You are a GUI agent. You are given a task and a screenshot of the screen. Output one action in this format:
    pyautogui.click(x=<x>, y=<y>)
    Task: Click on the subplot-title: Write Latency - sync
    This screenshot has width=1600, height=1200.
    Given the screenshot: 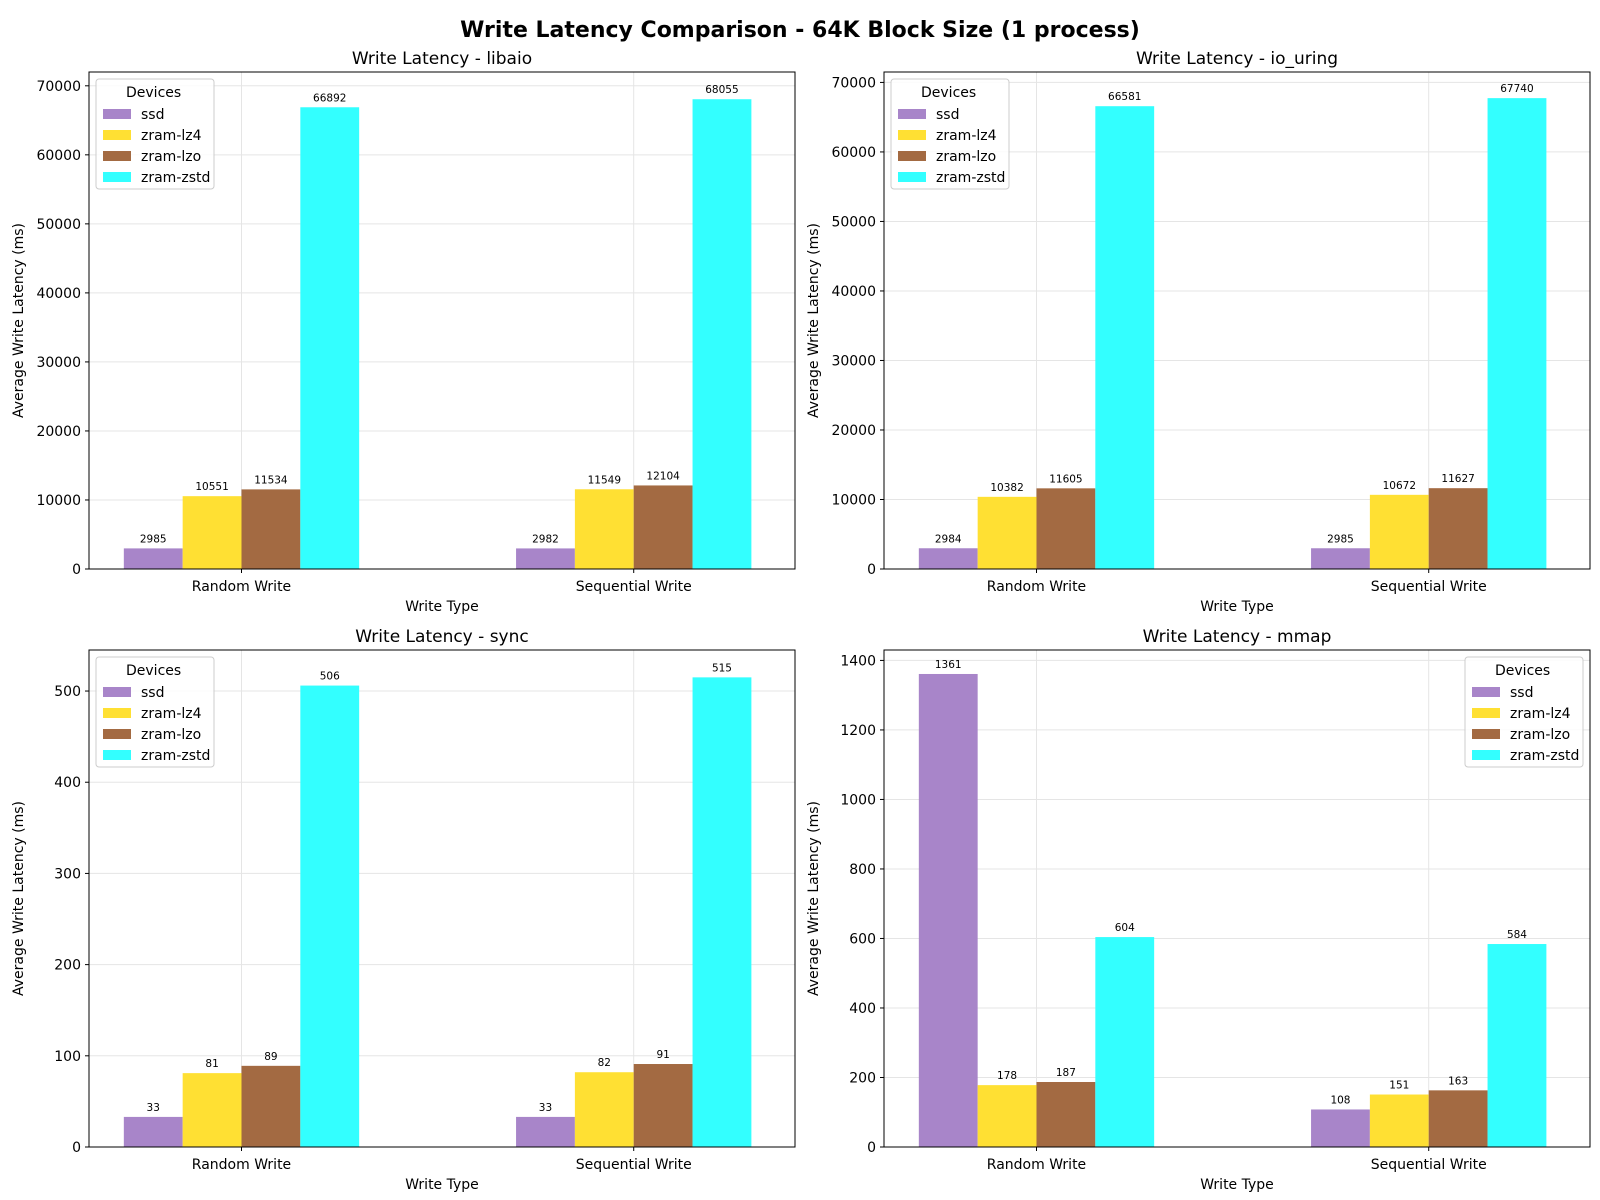 What is the action you would take?
    pyautogui.click(x=441, y=637)
    